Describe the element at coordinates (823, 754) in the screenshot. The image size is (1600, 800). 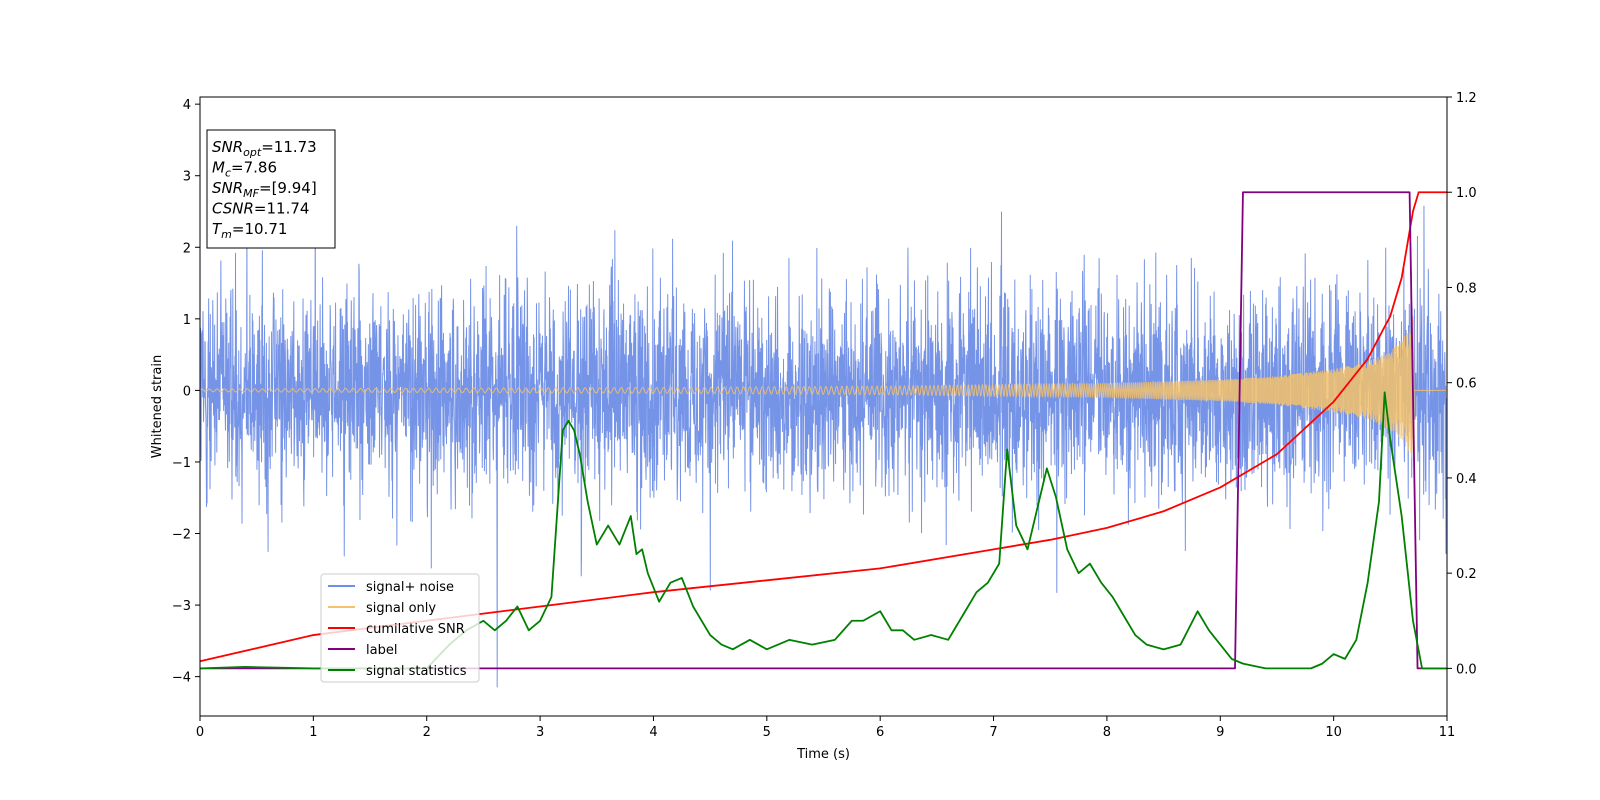
I see `x-axis-title: Time (s)` at that location.